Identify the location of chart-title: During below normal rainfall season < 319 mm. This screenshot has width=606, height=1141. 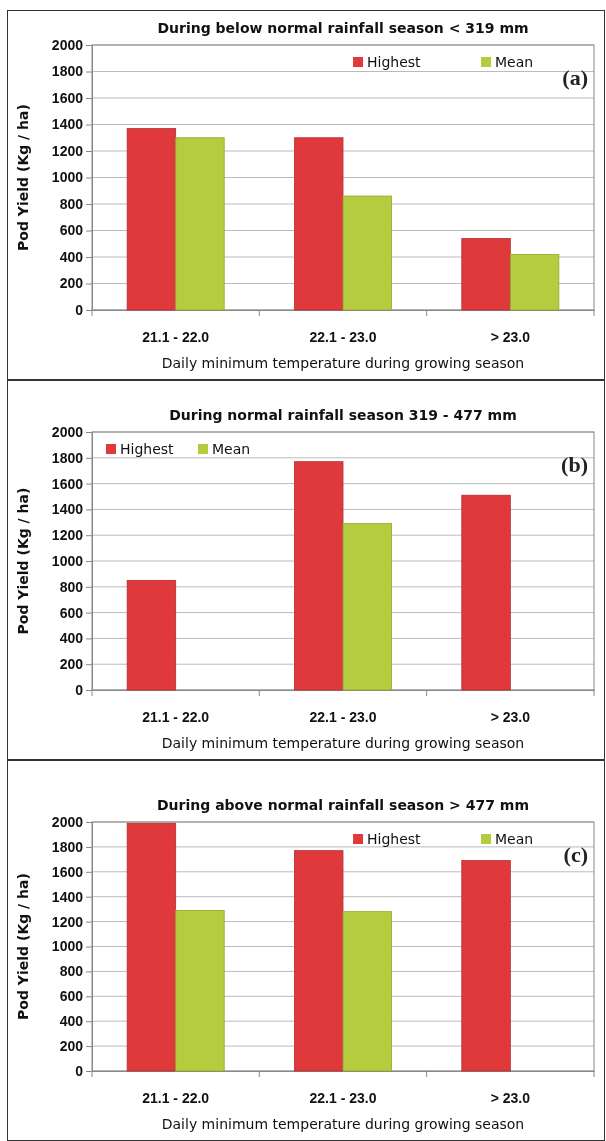
(343, 28).